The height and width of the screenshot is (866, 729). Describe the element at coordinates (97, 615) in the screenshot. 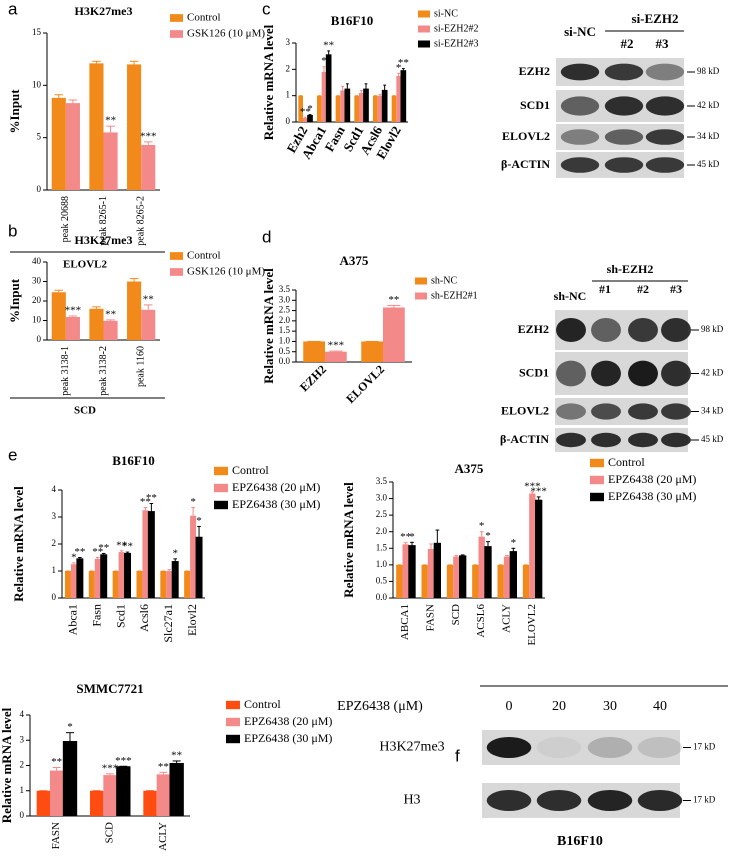

I see `x-tick-label: Fasn` at that location.